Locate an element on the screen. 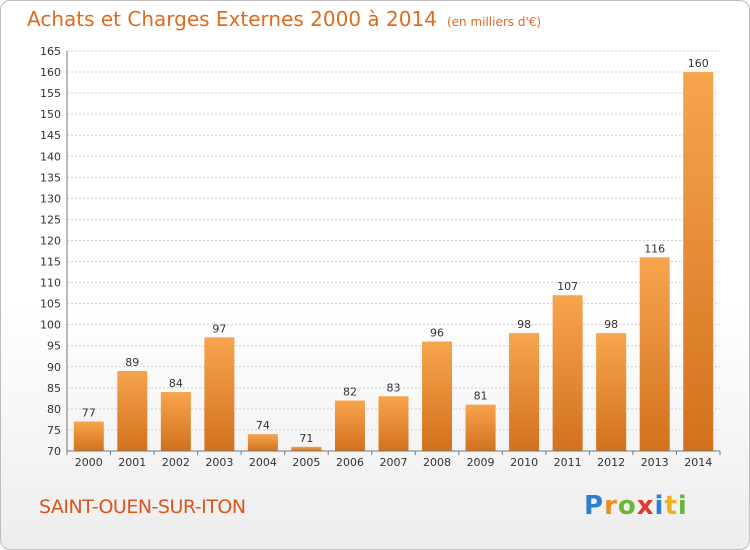  brand-letter: r is located at coordinates (611, 506).